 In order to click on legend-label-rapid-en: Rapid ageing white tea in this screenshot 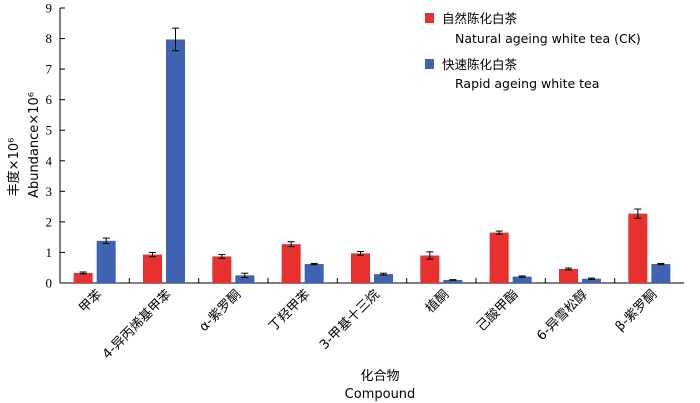, I will do `click(527, 83)`.